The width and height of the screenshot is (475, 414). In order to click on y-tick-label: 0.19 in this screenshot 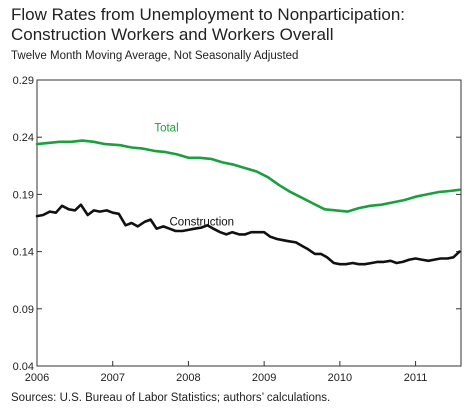, I will do `click(23, 195)`.